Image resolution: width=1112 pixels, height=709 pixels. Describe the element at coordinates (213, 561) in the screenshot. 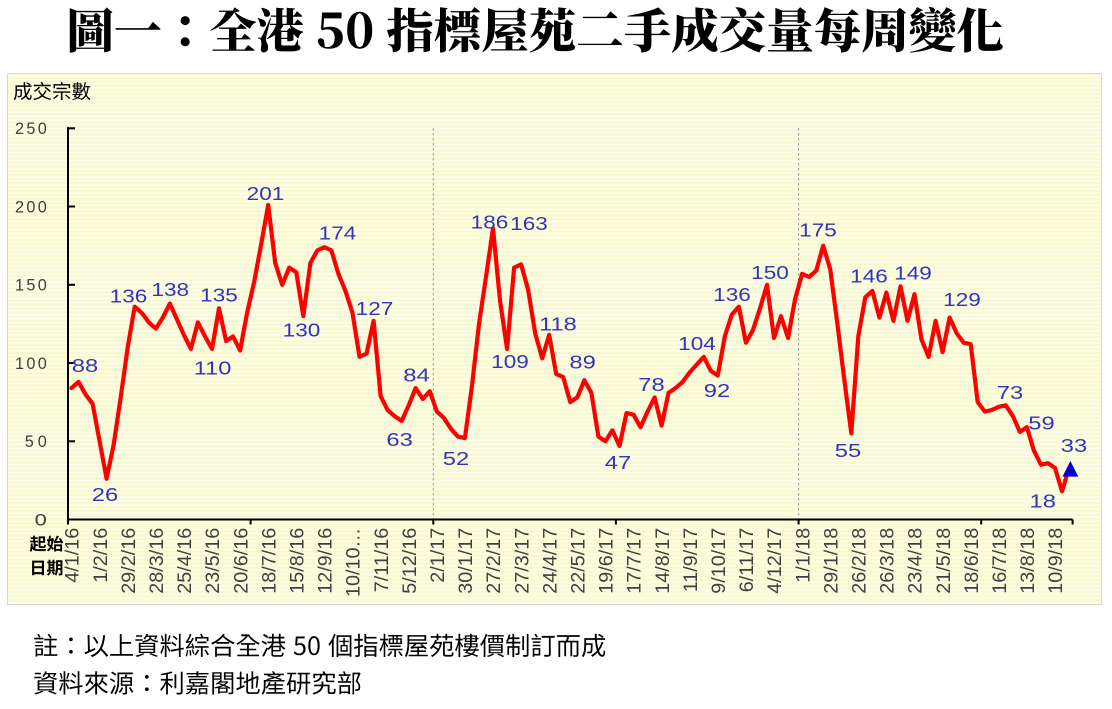

I see `svg-text: 23/5/16` at that location.